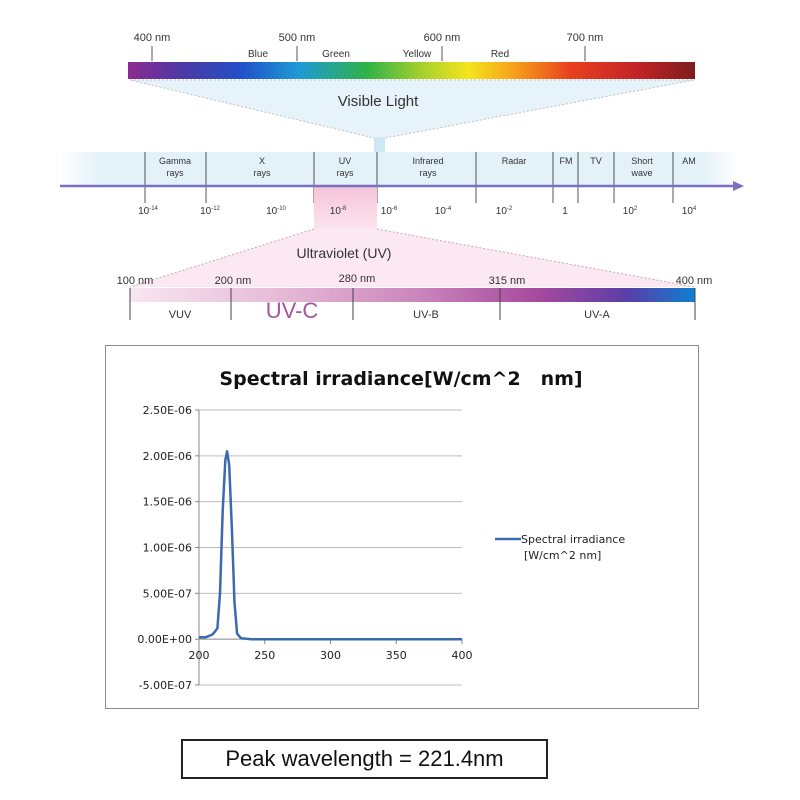  Describe the element at coordinates (412, 258) in the screenshot. I see `uv-funnel` at that location.